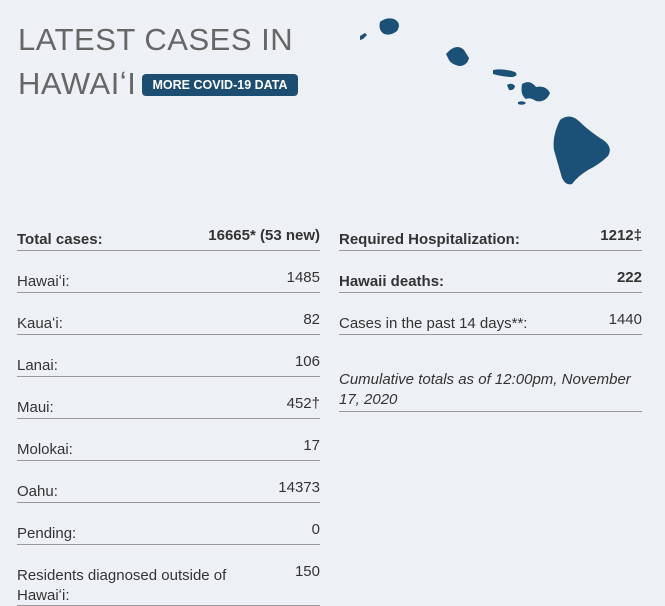 This screenshot has width=665, height=606. I want to click on data-row: Total cases: 16665* (53 new), so click(168, 238).